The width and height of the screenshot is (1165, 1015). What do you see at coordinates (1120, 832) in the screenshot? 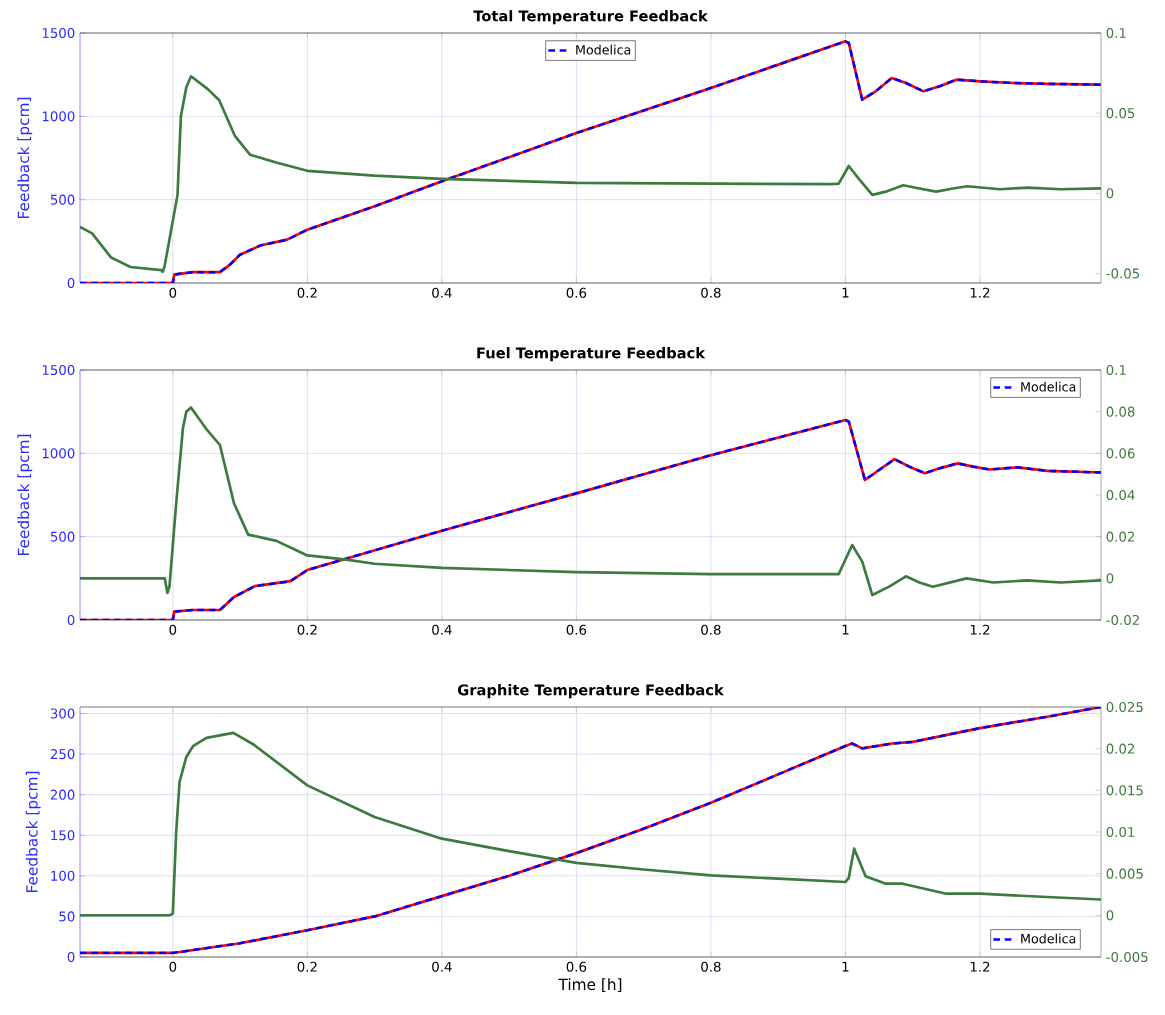
I see `y2-tick-label: 0.01` at bounding box center [1120, 832].